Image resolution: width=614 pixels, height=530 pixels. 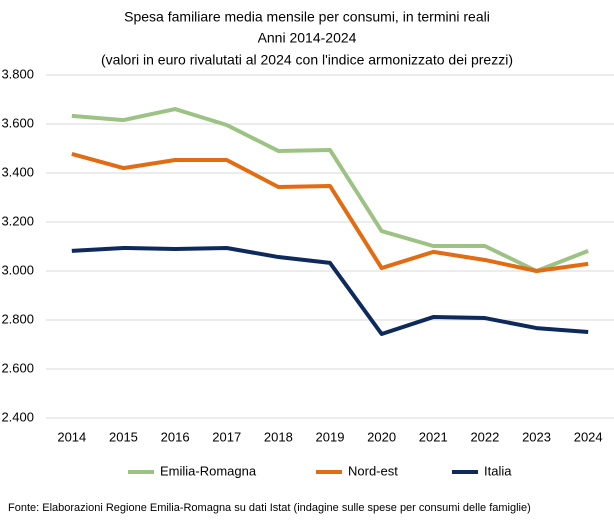 What do you see at coordinates (17, 220) in the screenshot?
I see `y-tick-label: 3.200` at bounding box center [17, 220].